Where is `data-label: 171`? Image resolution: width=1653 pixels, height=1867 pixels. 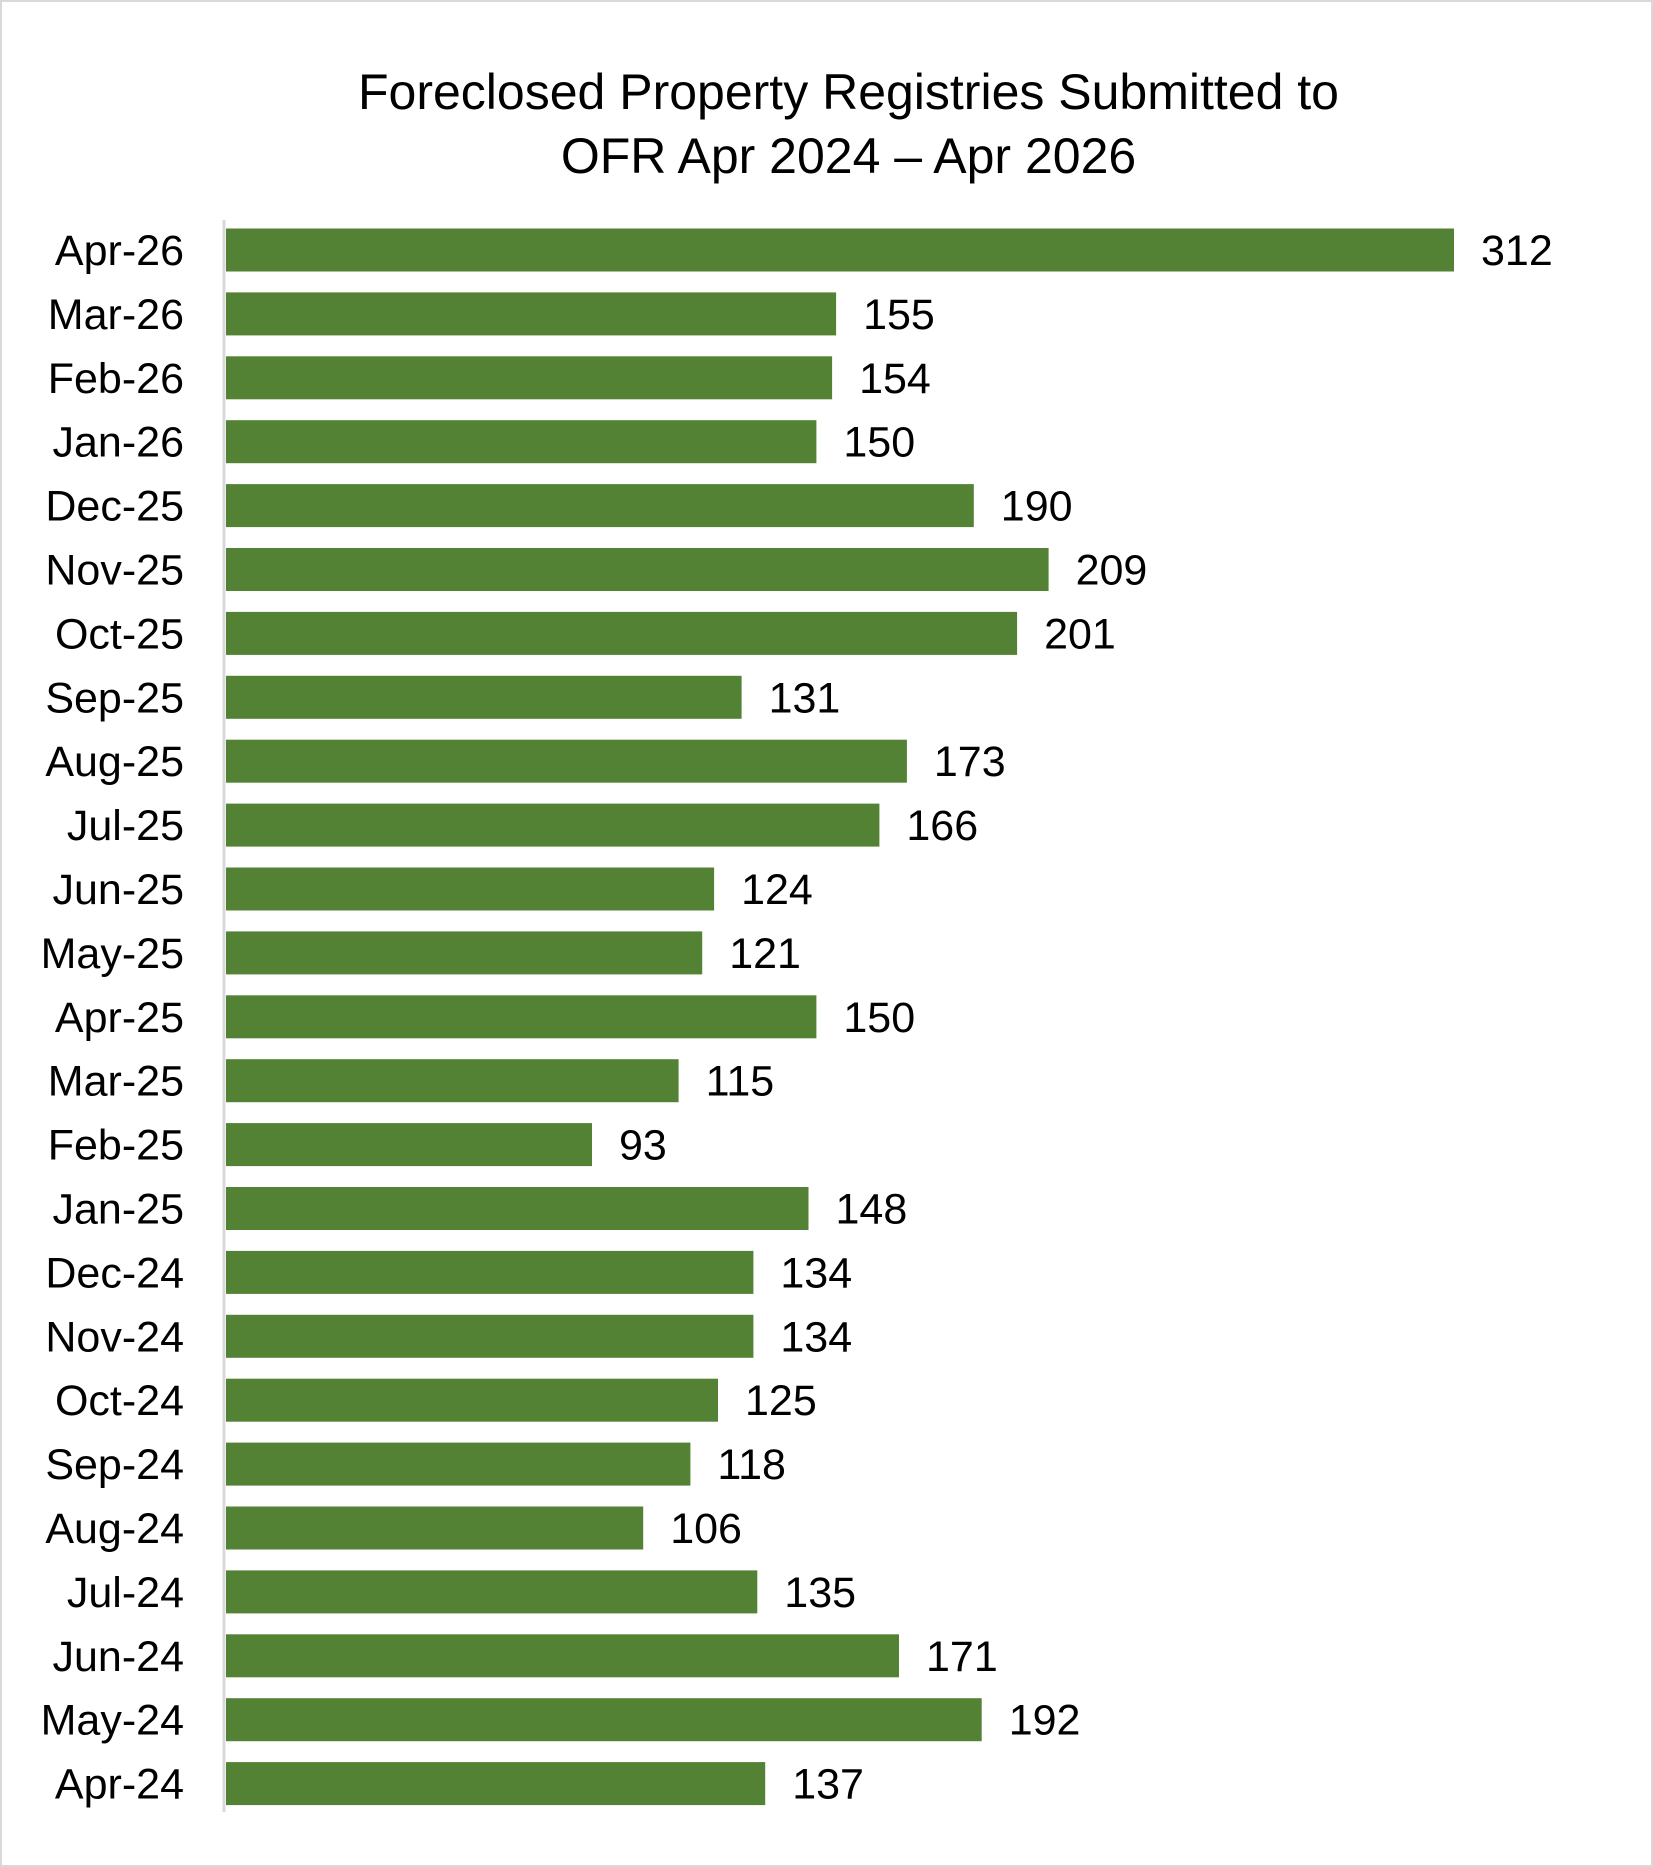
data-label: 171 is located at coordinates (962, 1657).